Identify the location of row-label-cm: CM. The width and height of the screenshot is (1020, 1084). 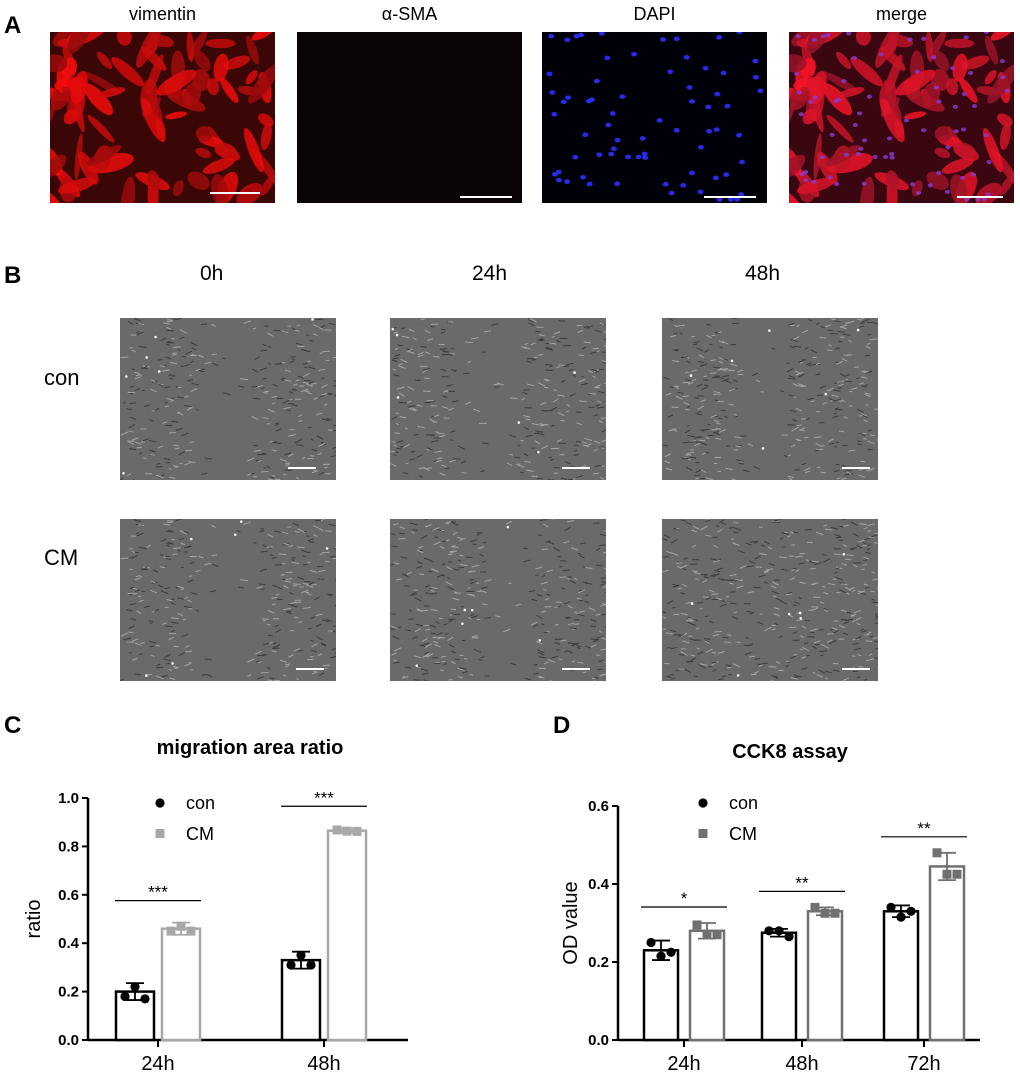
(61, 557).